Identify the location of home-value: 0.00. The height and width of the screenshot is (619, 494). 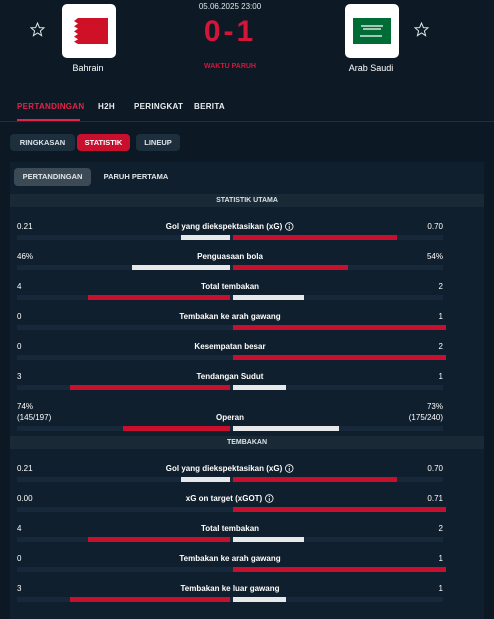
(25, 498).